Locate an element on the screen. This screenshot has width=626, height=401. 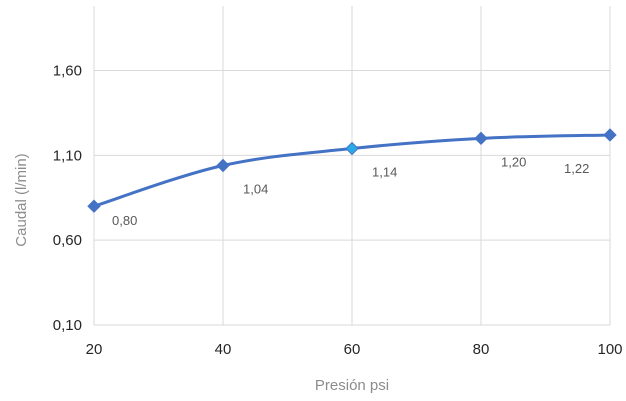
data-label: 1,22 is located at coordinates (576, 168).